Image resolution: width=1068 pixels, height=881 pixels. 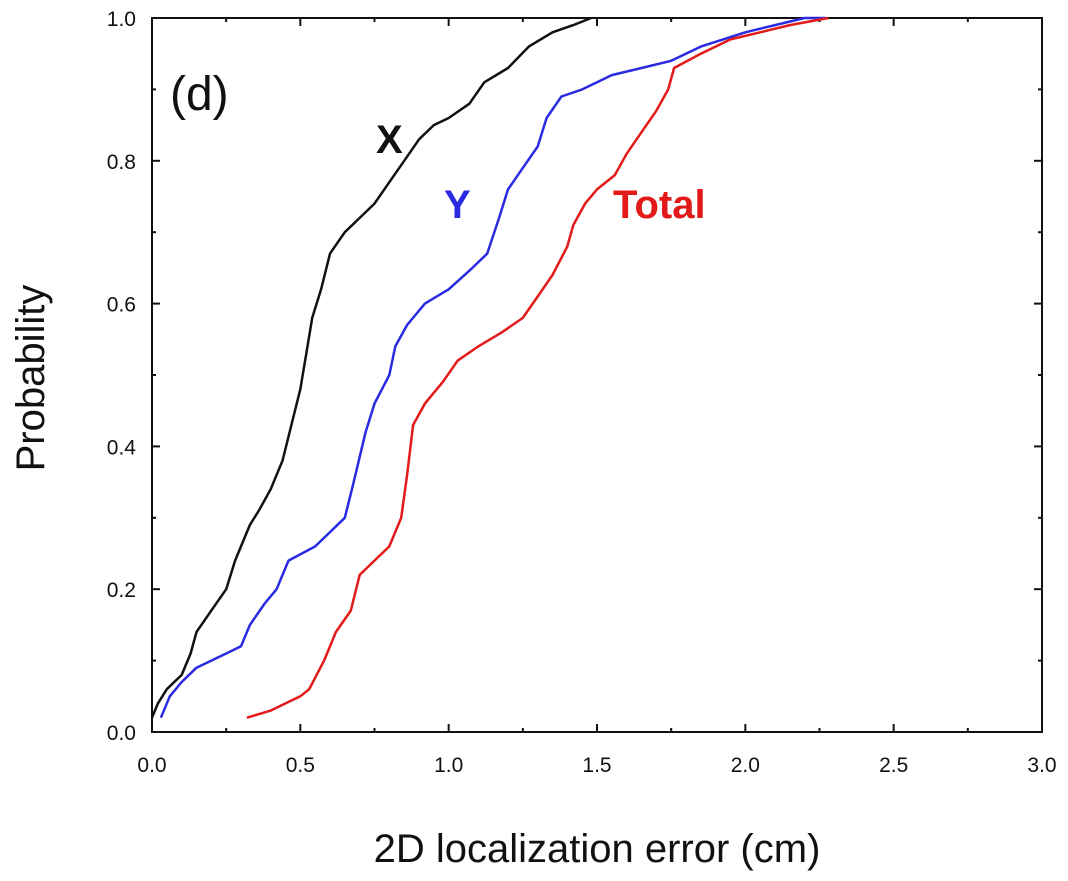 I want to click on x-tick-label: 1.0, so click(x=448, y=765).